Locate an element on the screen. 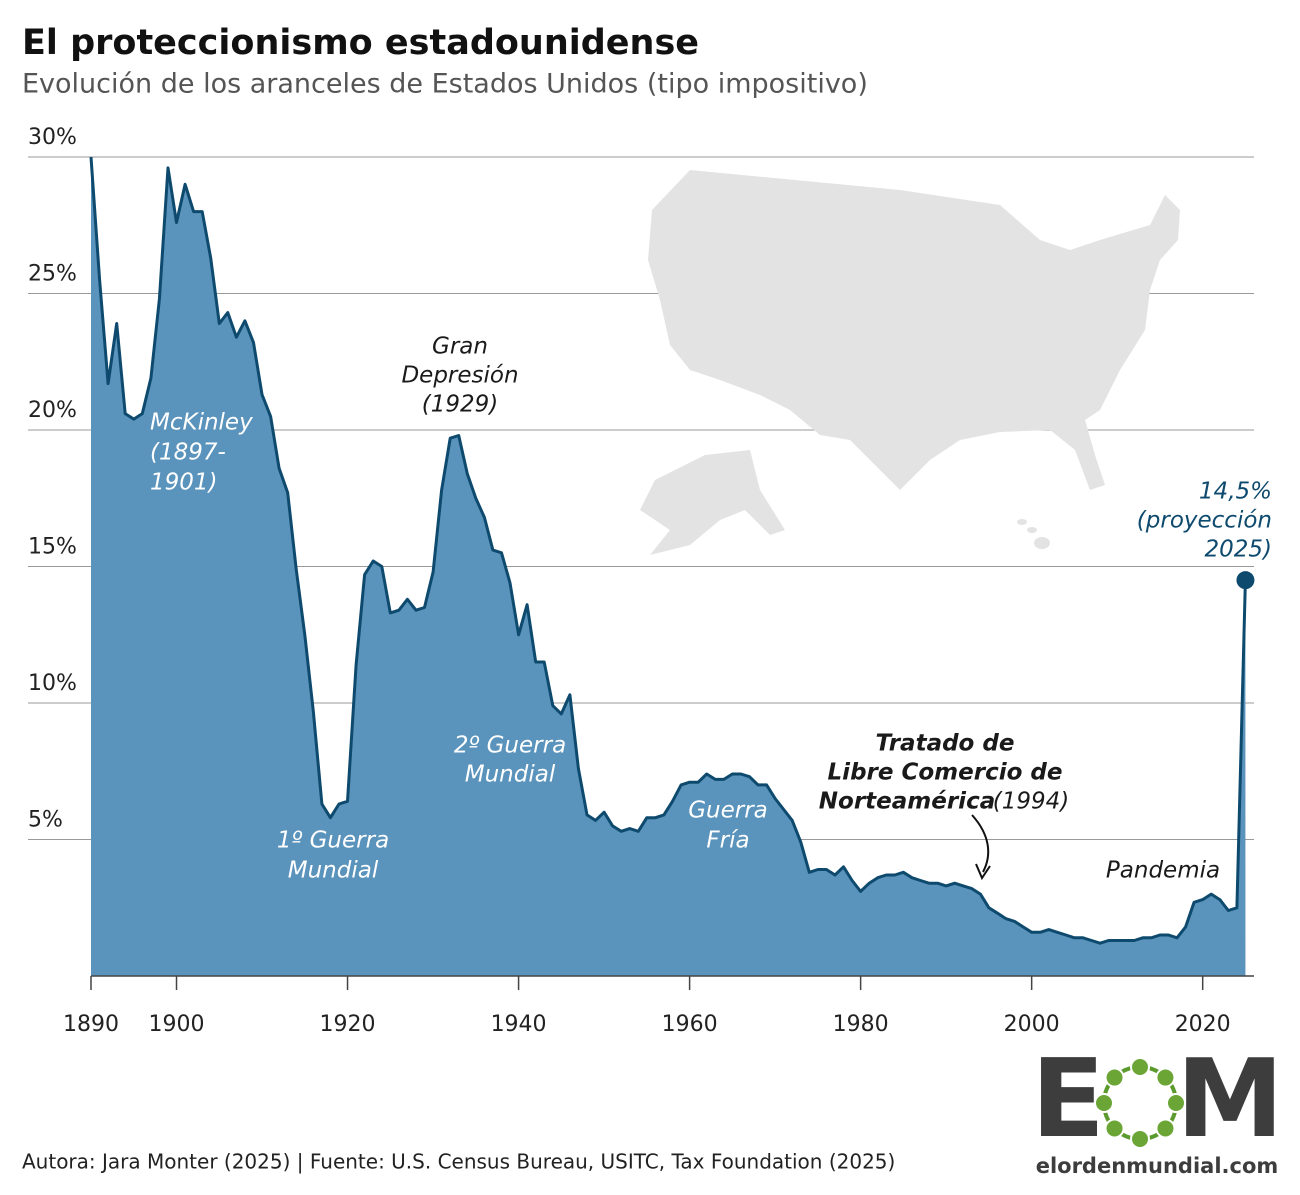 This screenshot has width=1300, height=1195. y-tick-label: 5% is located at coordinates (45, 820).